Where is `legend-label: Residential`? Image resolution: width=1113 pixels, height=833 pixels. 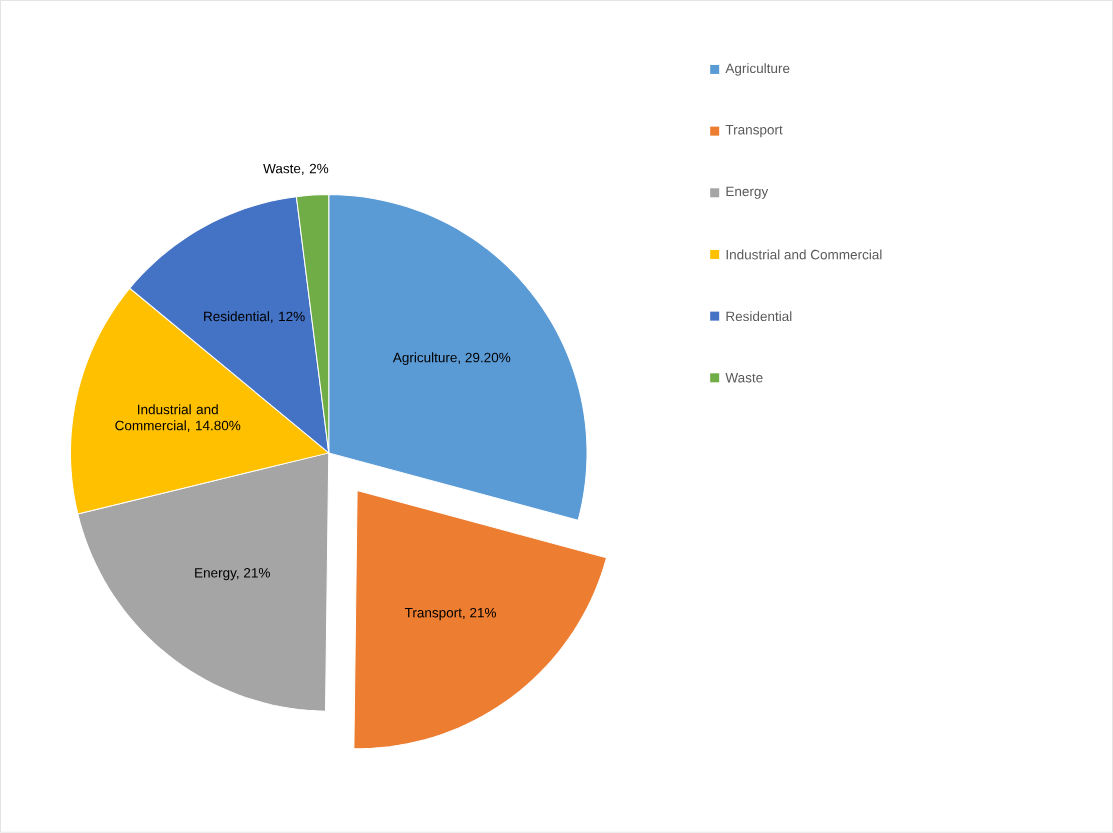
legend-label: Residential is located at coordinates (759, 316).